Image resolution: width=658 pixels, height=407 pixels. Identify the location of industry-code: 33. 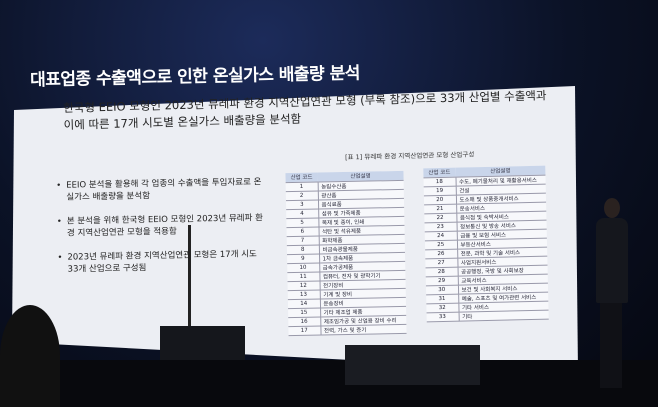
(442, 316).